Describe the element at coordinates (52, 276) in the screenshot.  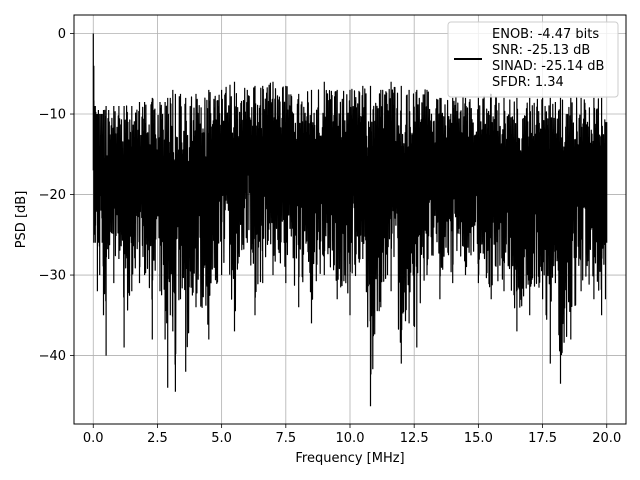
I see `y-tick-label: −30` at that location.